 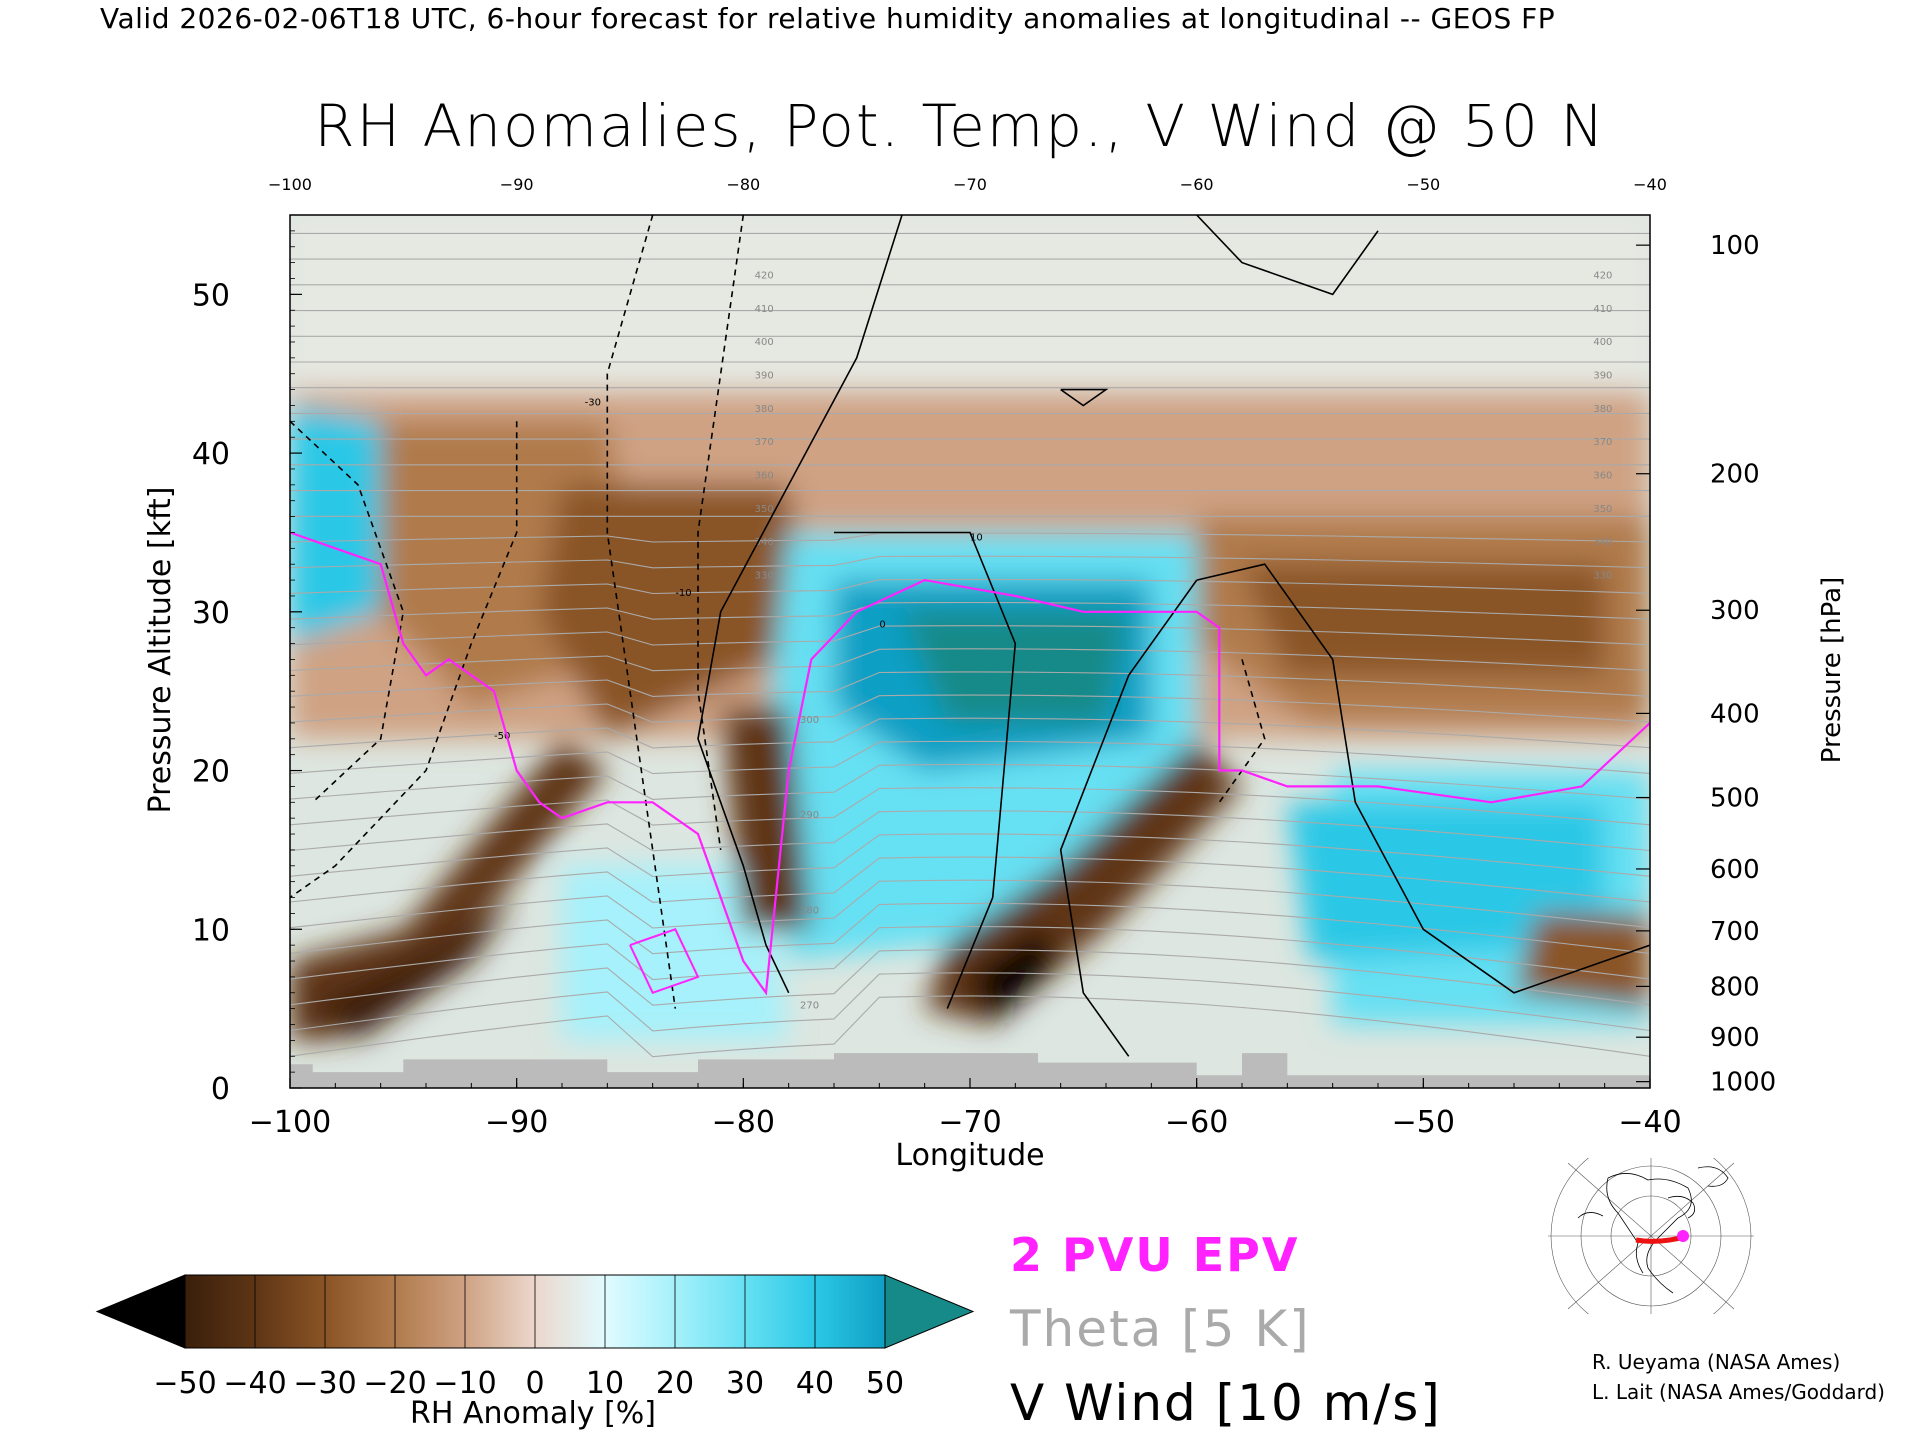 I want to click on y-tick-label: 30, so click(x=211, y=613).